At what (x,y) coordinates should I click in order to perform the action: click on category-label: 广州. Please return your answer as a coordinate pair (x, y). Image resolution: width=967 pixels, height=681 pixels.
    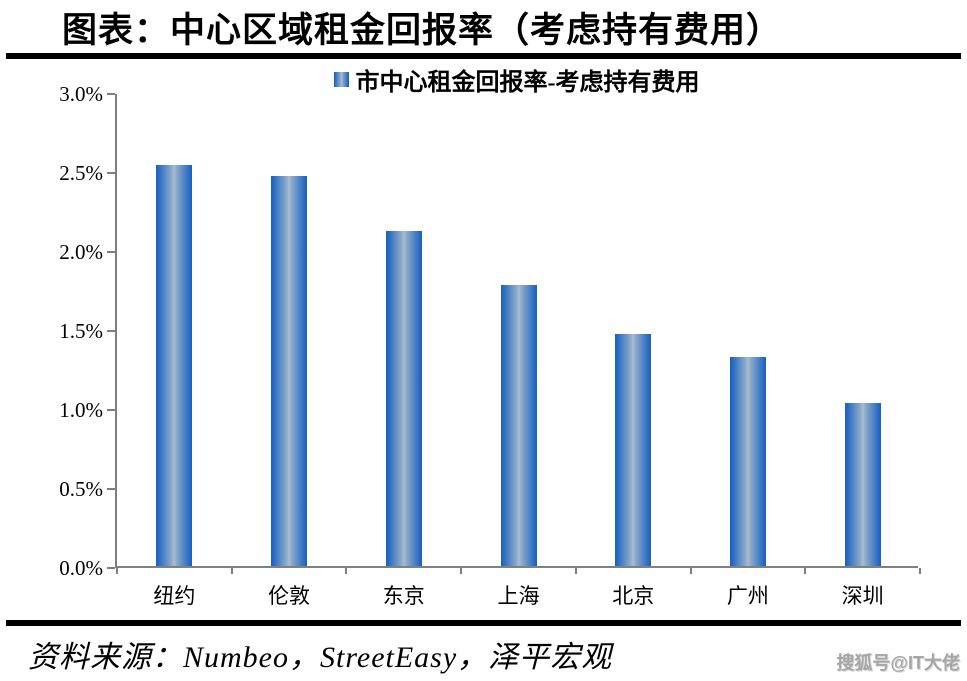
    Looking at the image, I should click on (747, 596).